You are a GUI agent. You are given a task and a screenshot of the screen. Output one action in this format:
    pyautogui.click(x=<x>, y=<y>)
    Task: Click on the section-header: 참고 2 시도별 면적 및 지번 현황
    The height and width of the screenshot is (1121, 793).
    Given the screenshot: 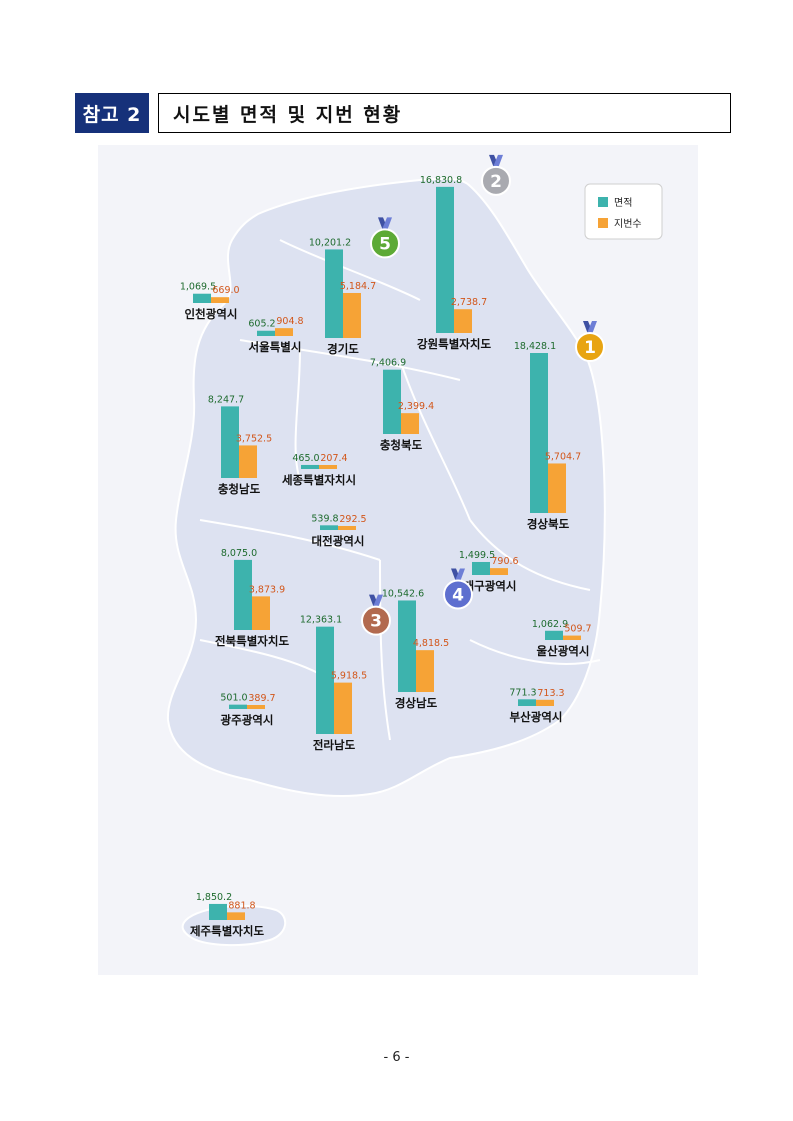 What is the action you would take?
    pyautogui.click(x=403, y=113)
    